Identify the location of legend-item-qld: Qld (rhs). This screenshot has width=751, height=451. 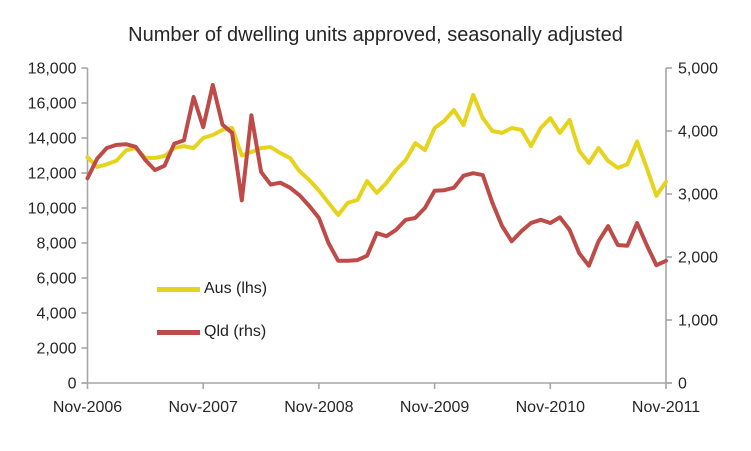
(211, 332).